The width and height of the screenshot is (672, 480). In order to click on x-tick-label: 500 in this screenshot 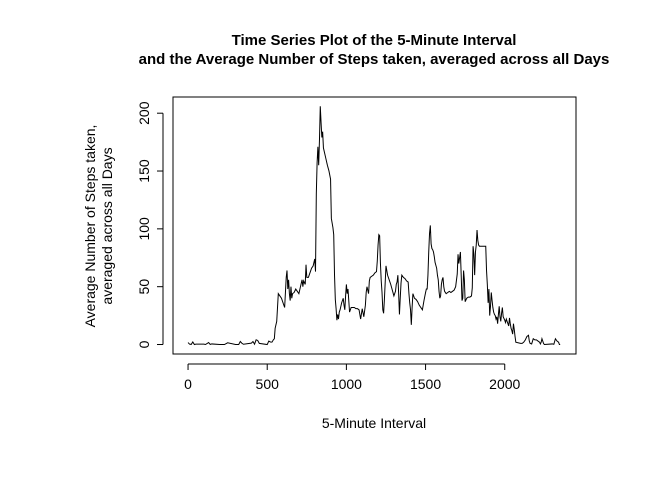, I will do `click(268, 384)`.